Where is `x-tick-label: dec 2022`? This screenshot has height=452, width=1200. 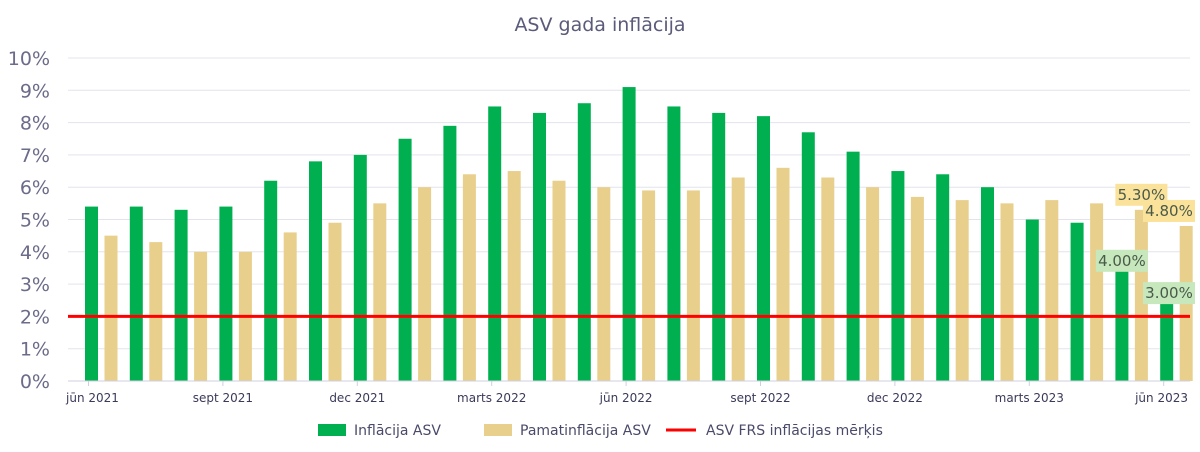
x-tick-label: dec 2022 is located at coordinates (895, 398).